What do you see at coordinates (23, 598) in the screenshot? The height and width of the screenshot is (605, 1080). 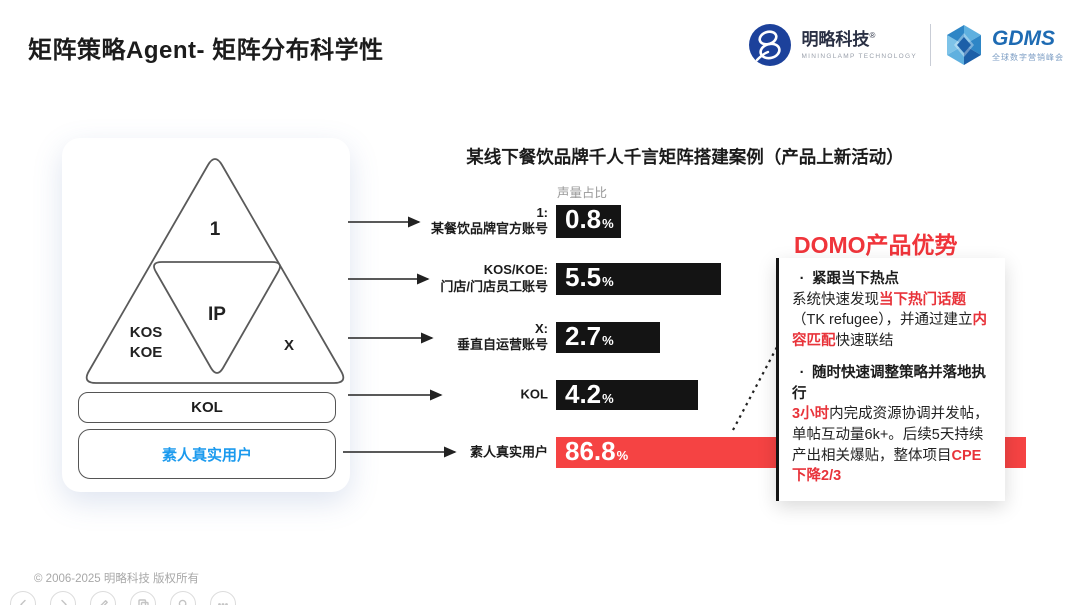 I see `prev-arrow-icon` at bounding box center [23, 598].